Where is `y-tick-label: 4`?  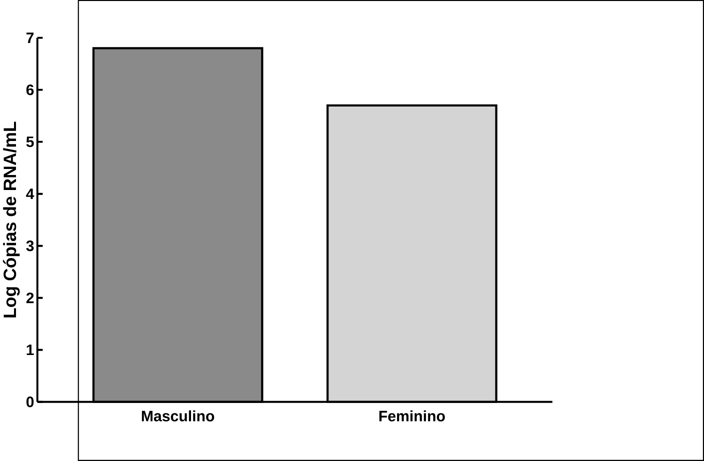
y-tick-label: 4 is located at coordinates (30, 194).